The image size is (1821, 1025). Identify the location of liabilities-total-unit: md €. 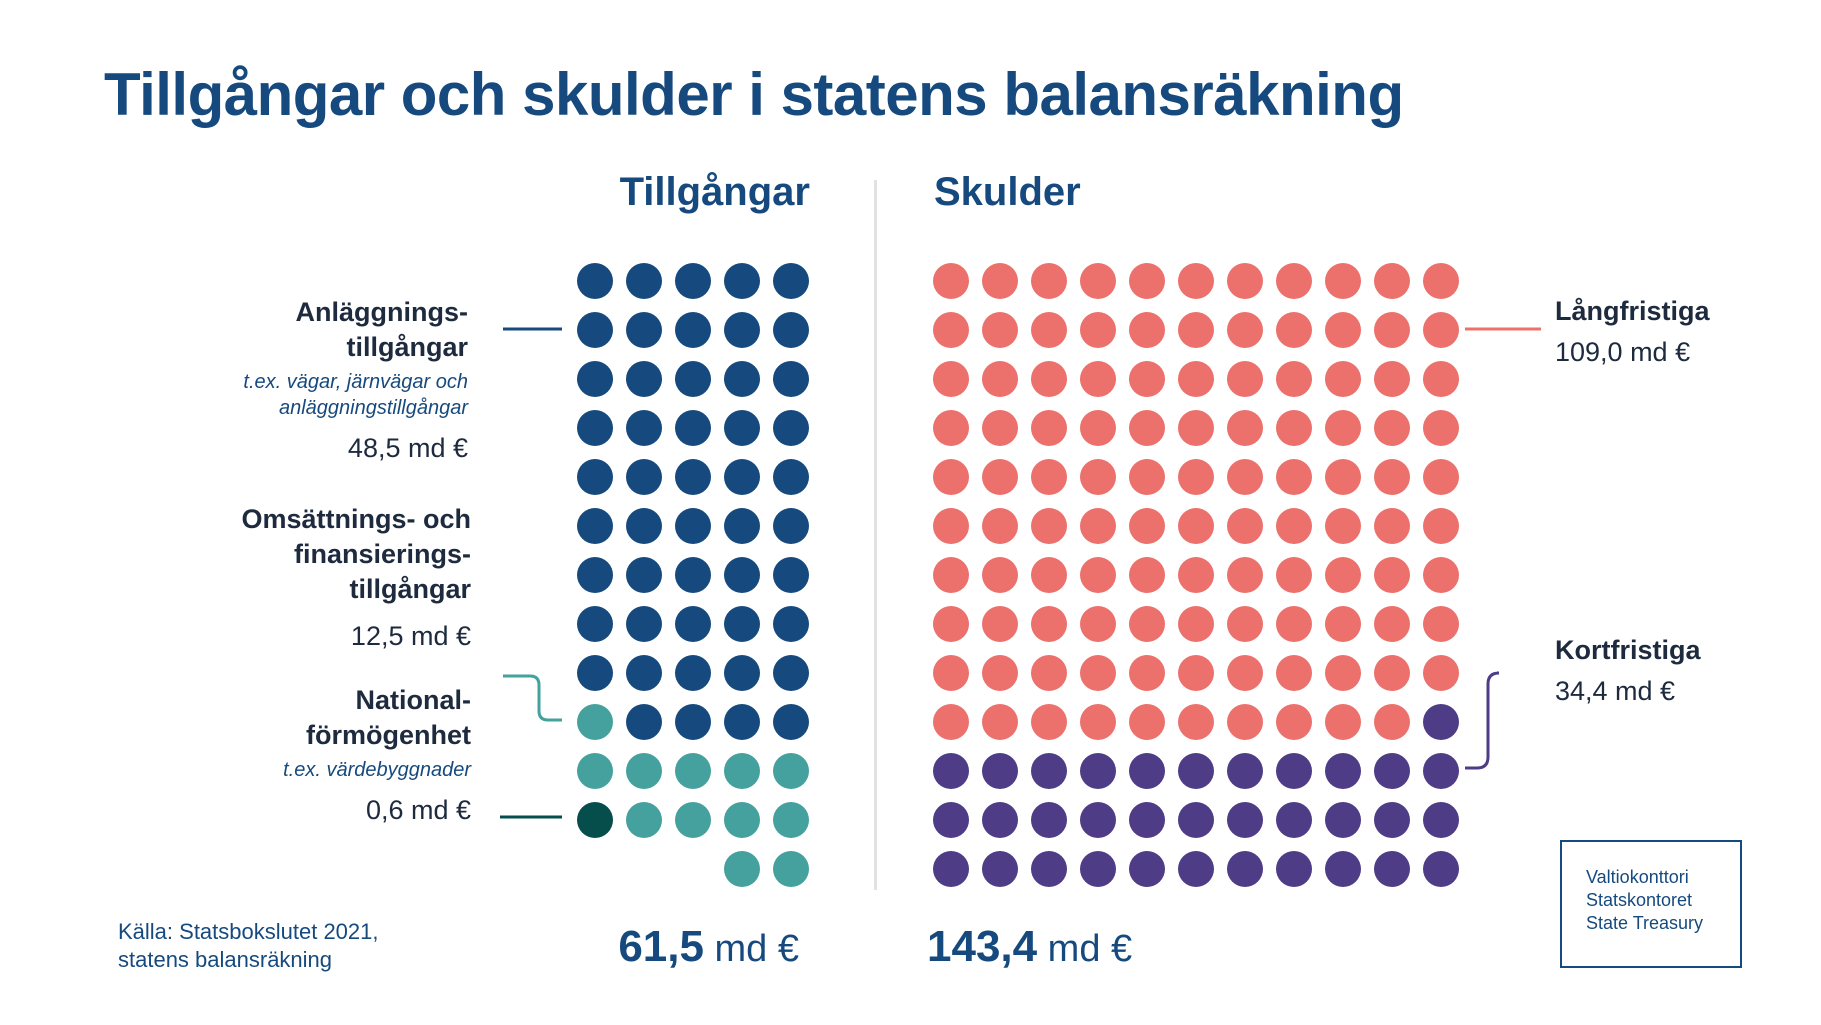
(1090, 949).